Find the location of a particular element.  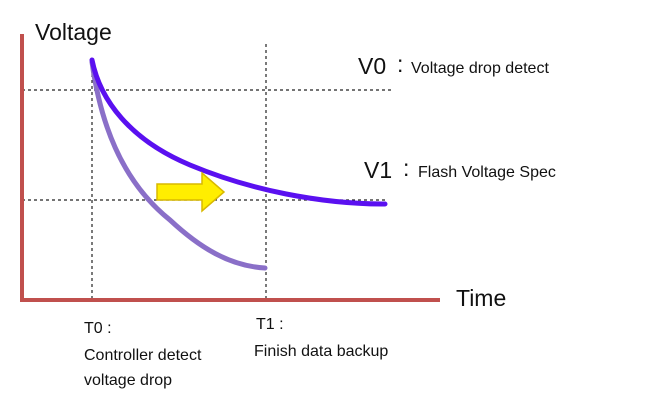

fast-drop-curve is located at coordinates (178, 165).